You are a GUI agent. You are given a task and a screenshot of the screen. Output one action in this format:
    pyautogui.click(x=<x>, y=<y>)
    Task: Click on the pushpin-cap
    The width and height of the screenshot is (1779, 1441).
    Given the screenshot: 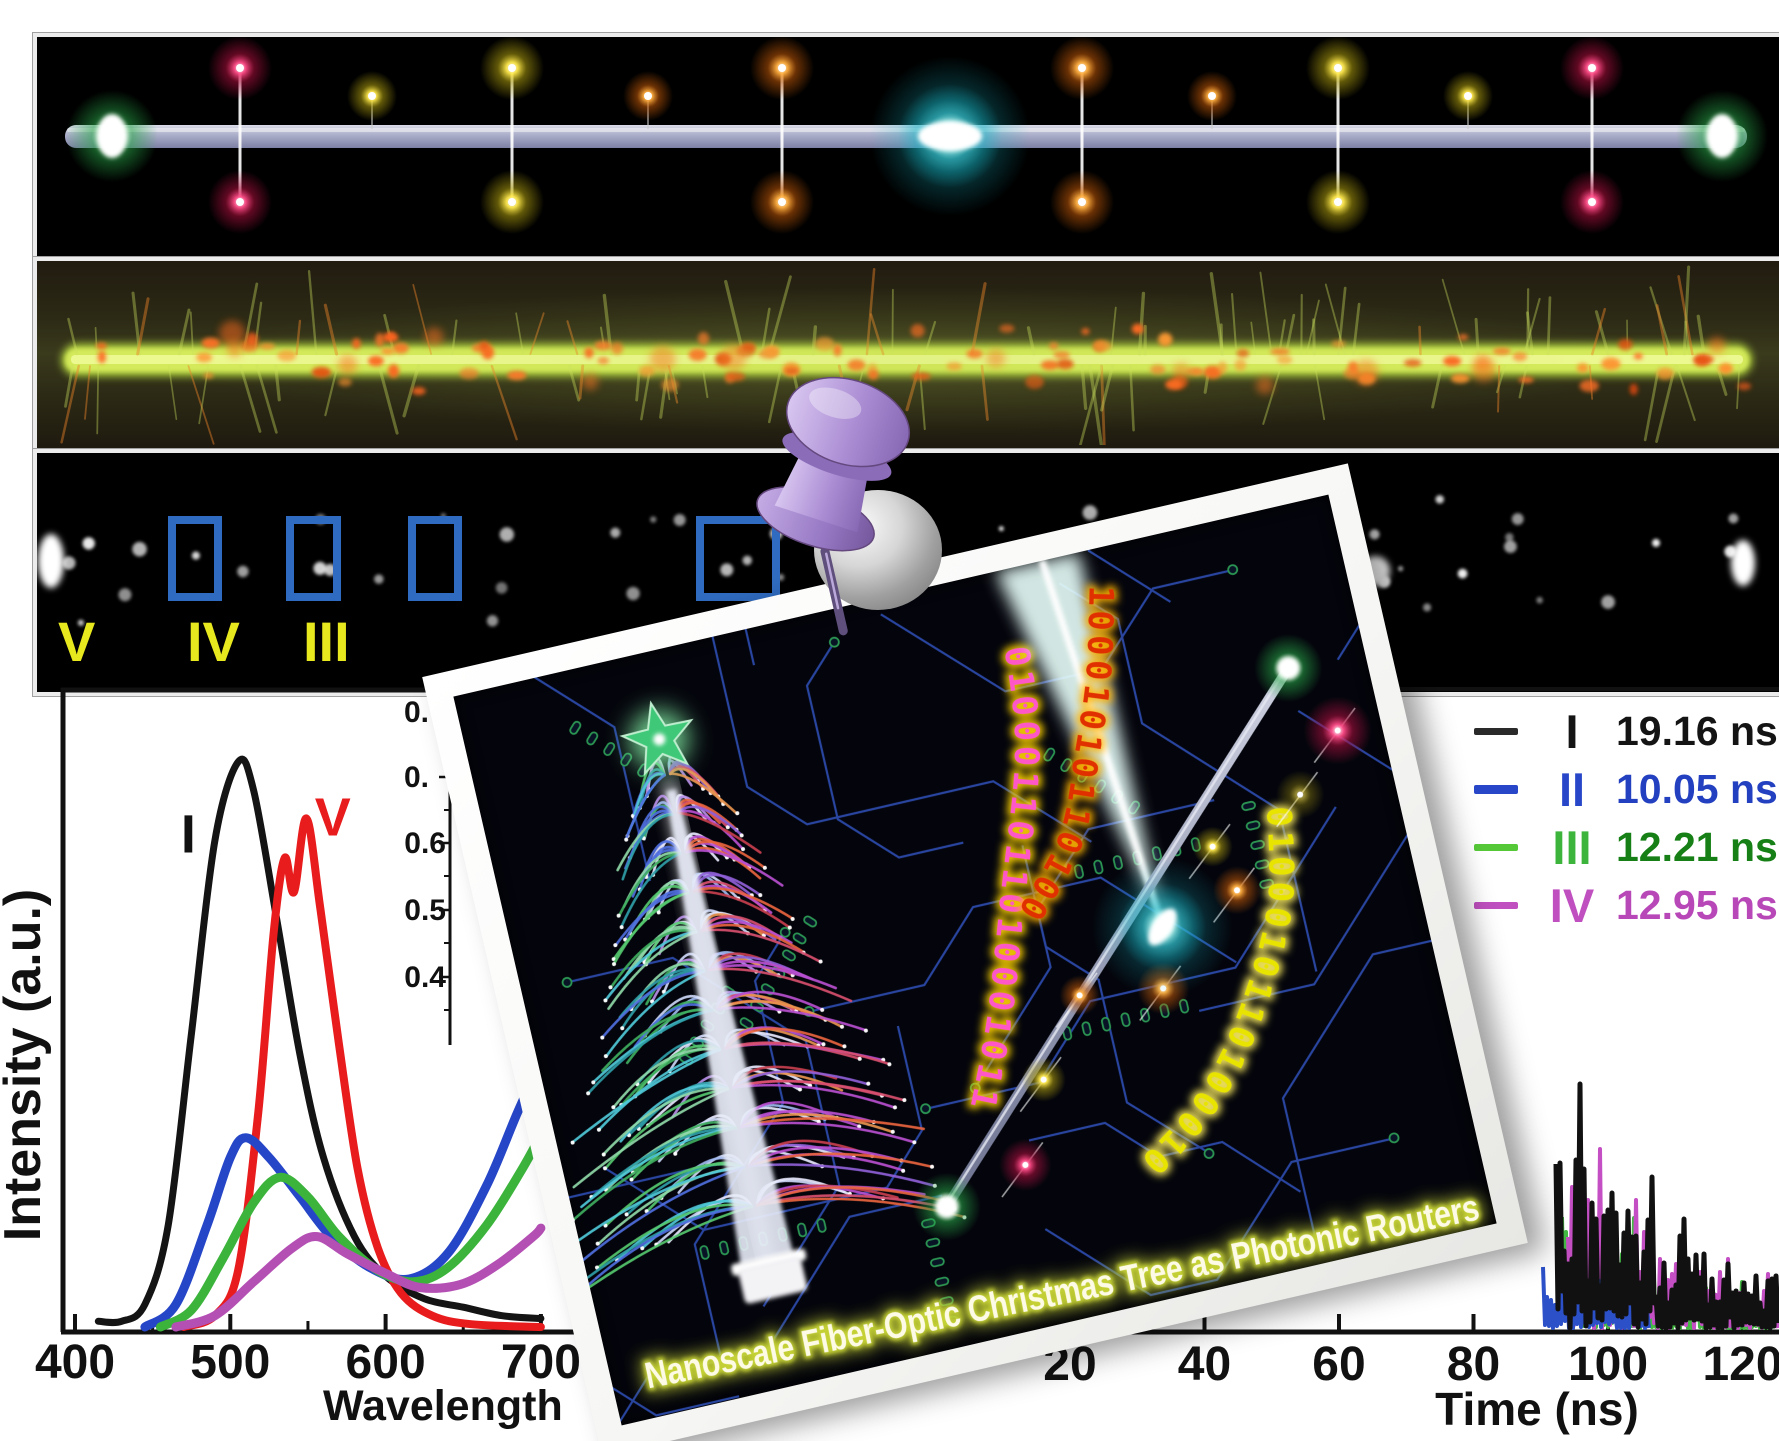 What is the action you would take?
    pyautogui.click(x=848, y=422)
    